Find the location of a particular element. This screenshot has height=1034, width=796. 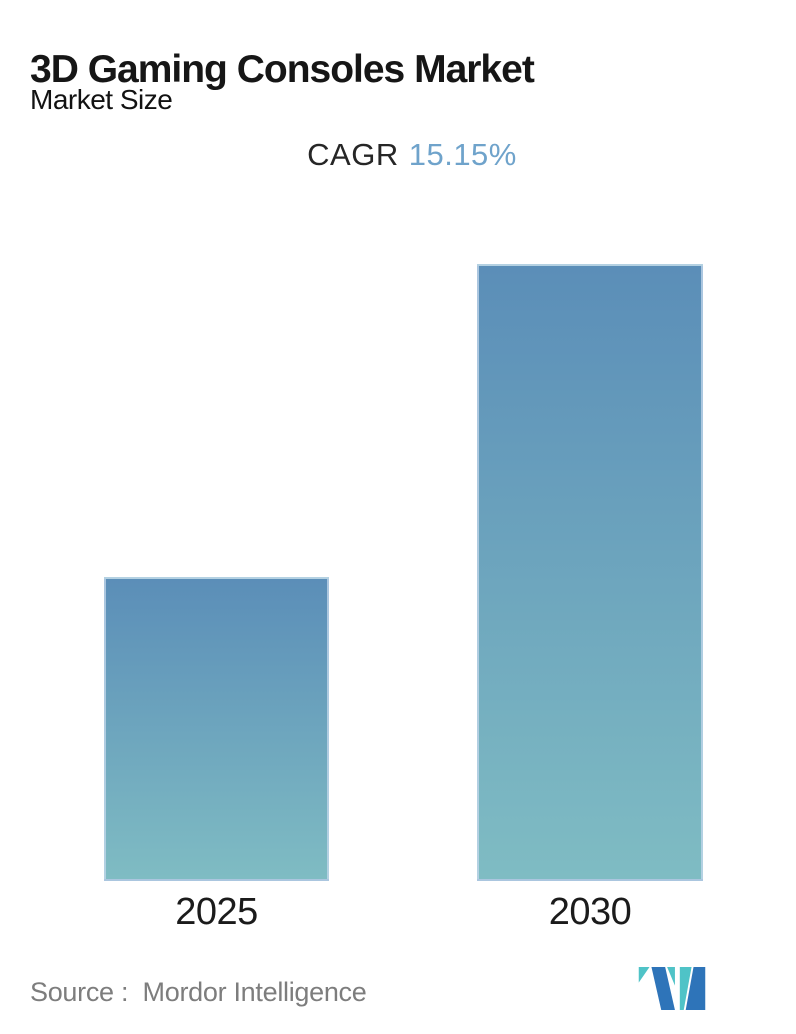

mordor-intelligence-logo is located at coordinates (672, 988).